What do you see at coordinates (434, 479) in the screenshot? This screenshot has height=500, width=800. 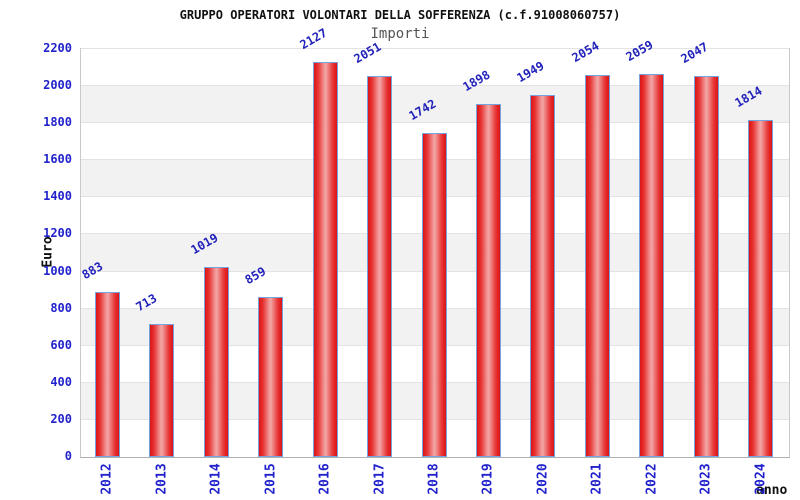 I see `x-tick-label: 2018` at bounding box center [434, 479].